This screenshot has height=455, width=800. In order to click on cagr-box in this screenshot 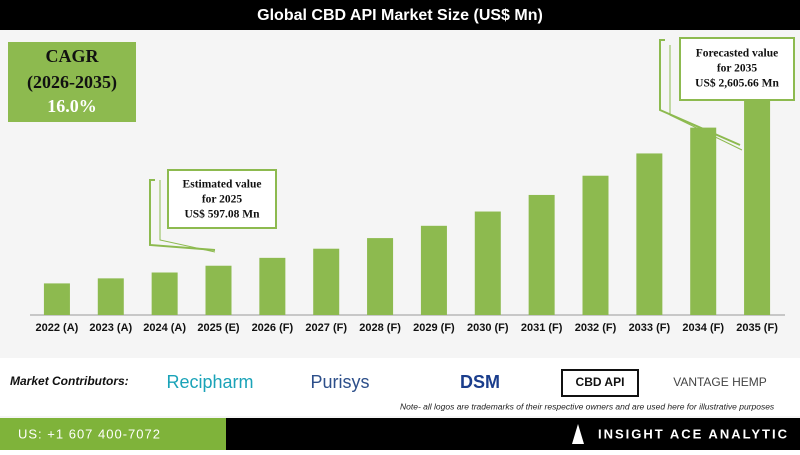, I will do `click(72, 82)`.